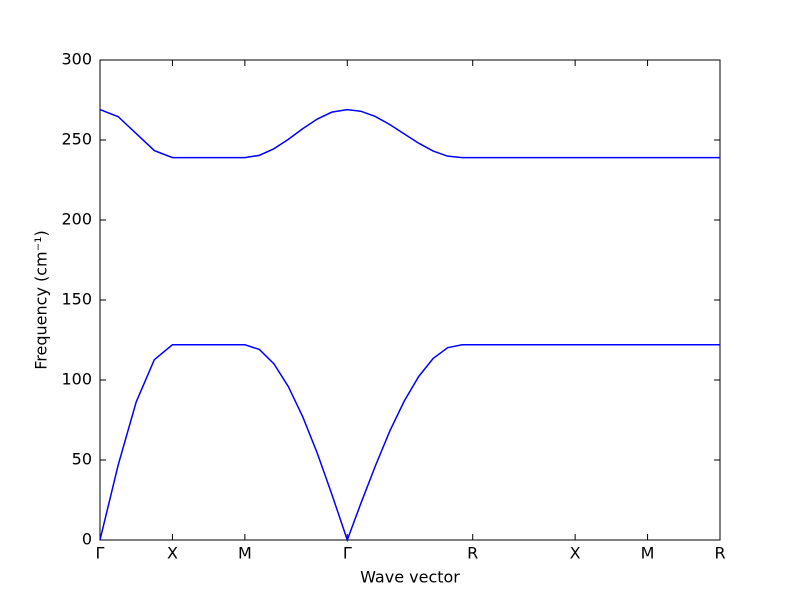 This screenshot has width=800, height=600. Describe the element at coordinates (410, 577) in the screenshot. I see `x-axis-label: Wave vector` at that location.